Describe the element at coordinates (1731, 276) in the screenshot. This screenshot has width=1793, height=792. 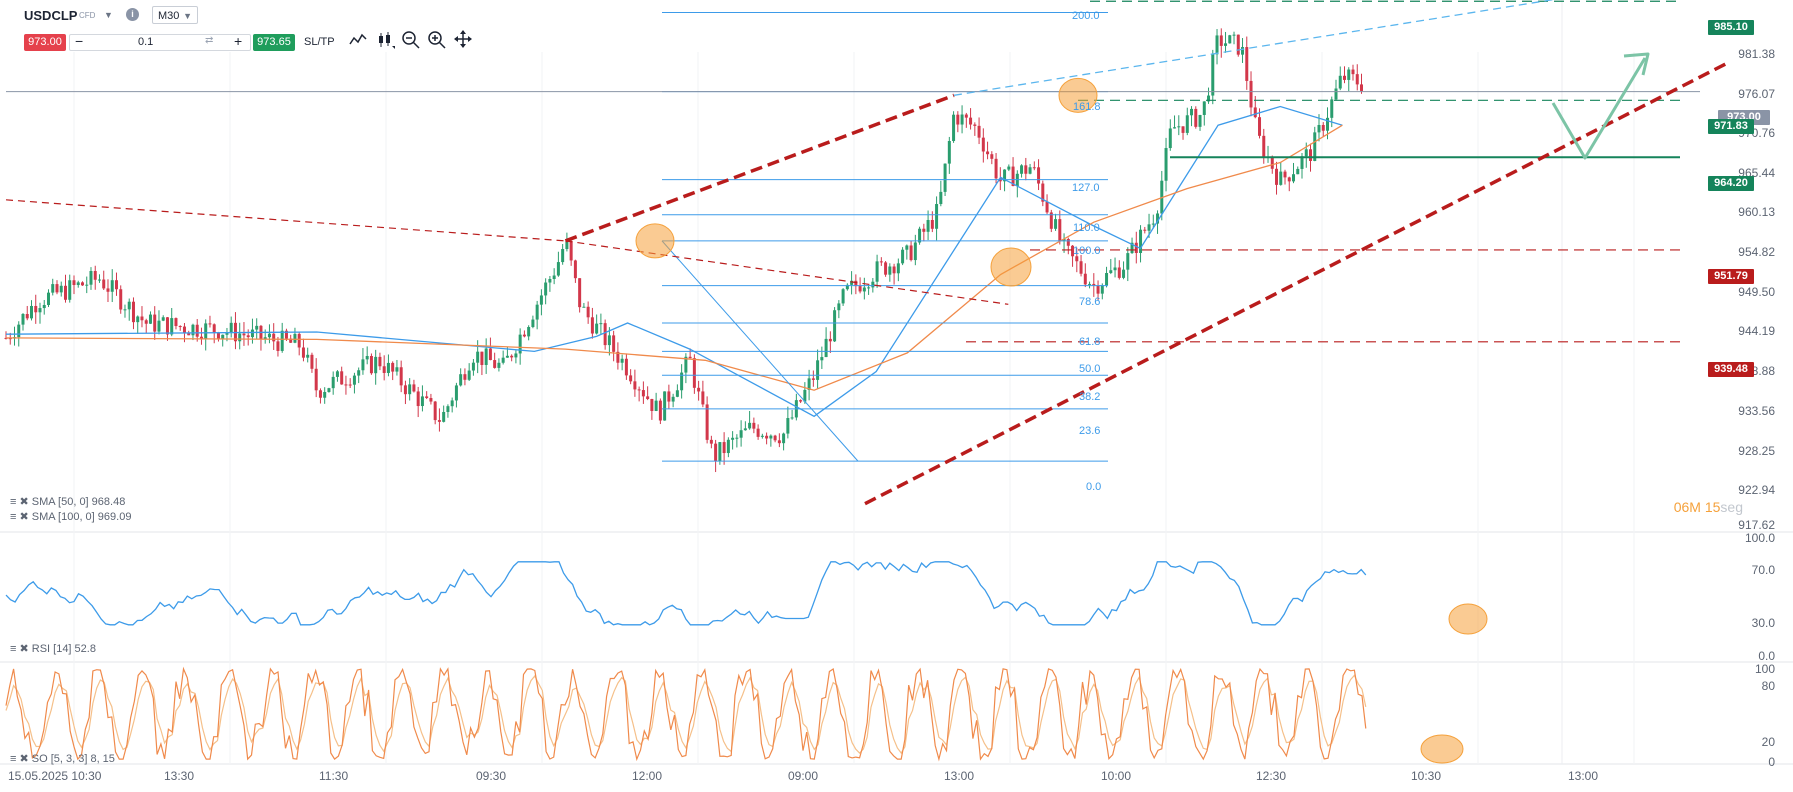
I see `level-tag-951: 951.79` at that location.